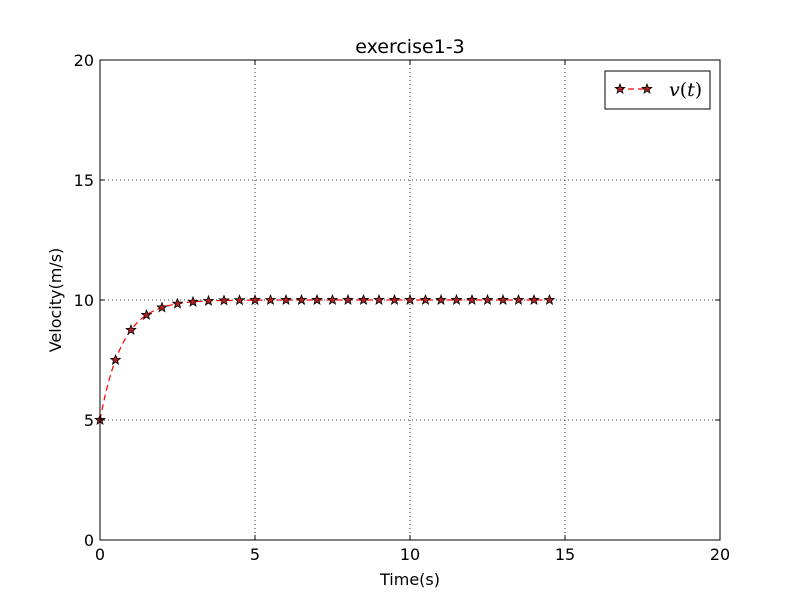 This screenshot has width=800, height=600. Describe the element at coordinates (409, 579) in the screenshot. I see `x-axis-label: Time(s)` at that location.